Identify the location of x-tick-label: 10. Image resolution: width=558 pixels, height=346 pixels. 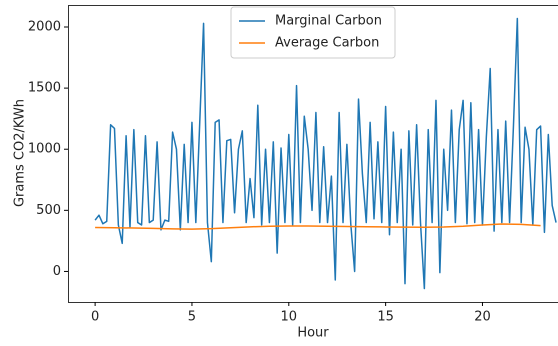
(289, 317).